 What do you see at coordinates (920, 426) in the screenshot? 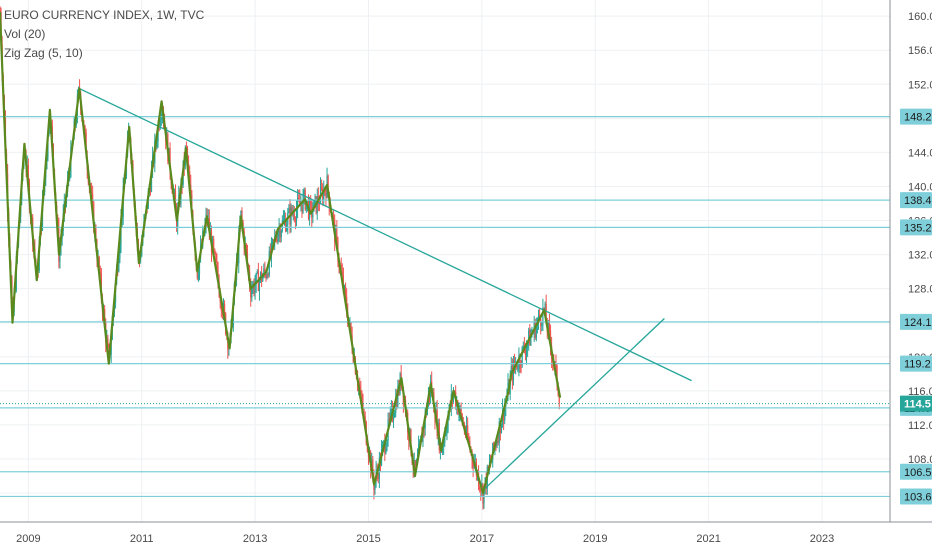
I see `y-tick-label: 112.0` at bounding box center [920, 426].